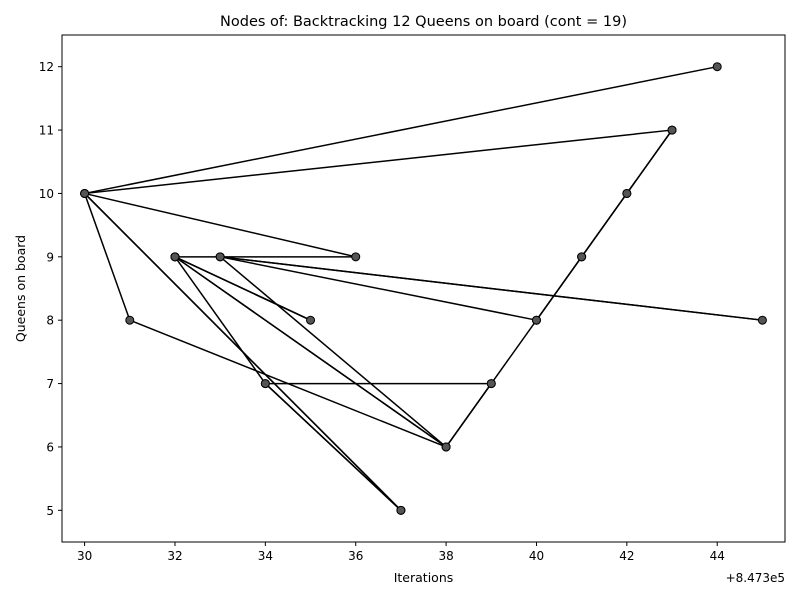 Image resolution: width=800 pixels, height=604 pixels. What do you see at coordinates (50, 447) in the screenshot?
I see `y-tick-label: 6` at bounding box center [50, 447].